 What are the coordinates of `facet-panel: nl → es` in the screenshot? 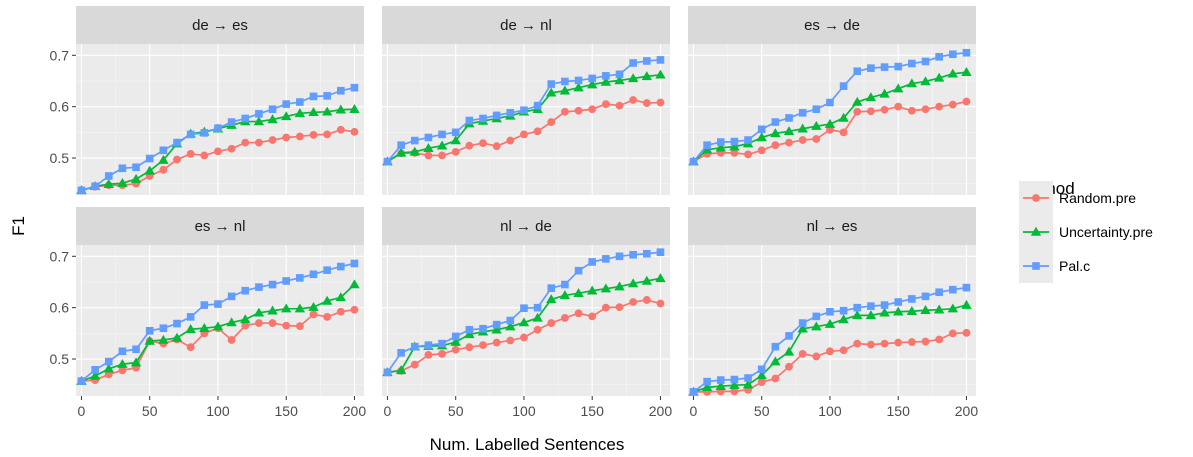 It's located at (832, 301).